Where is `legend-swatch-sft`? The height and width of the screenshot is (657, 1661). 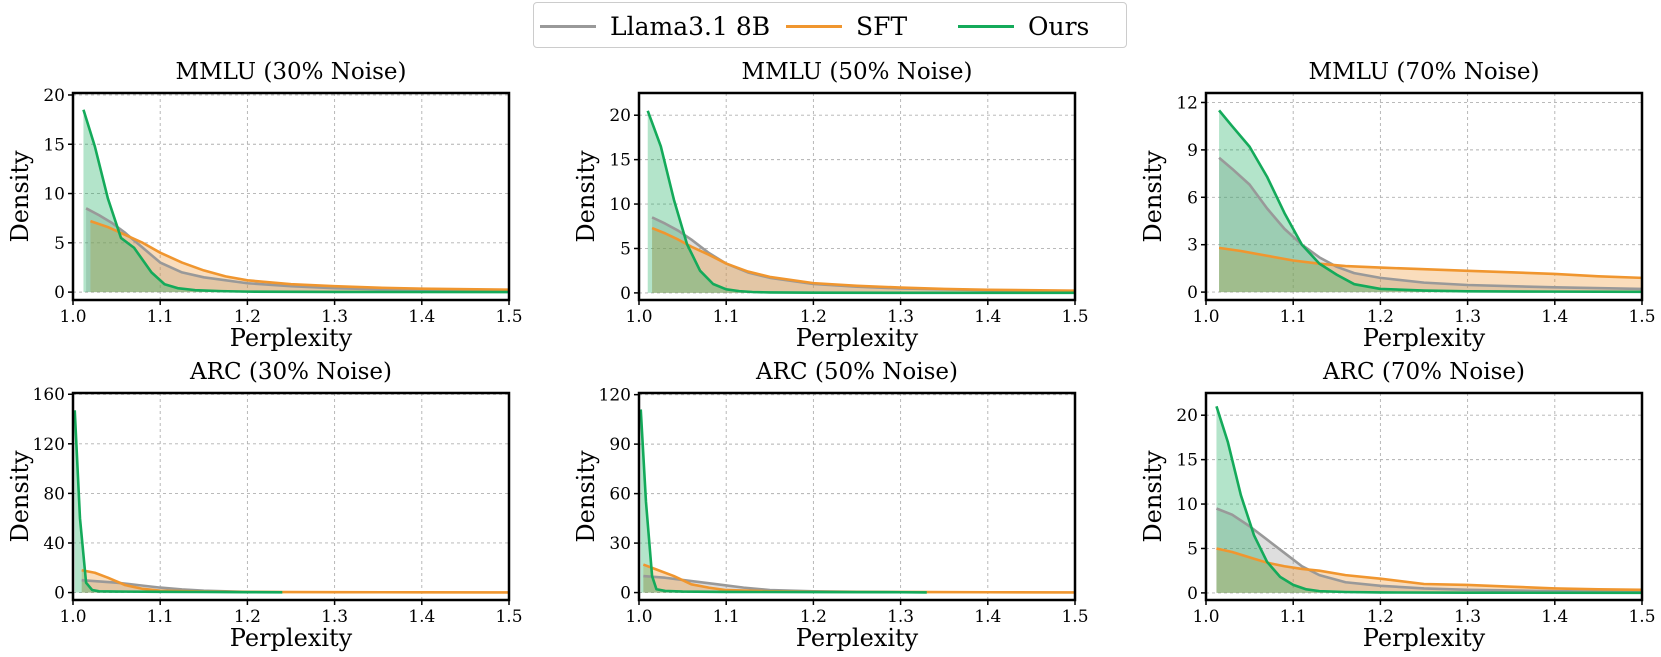 legend-swatch-sft is located at coordinates (814, 26).